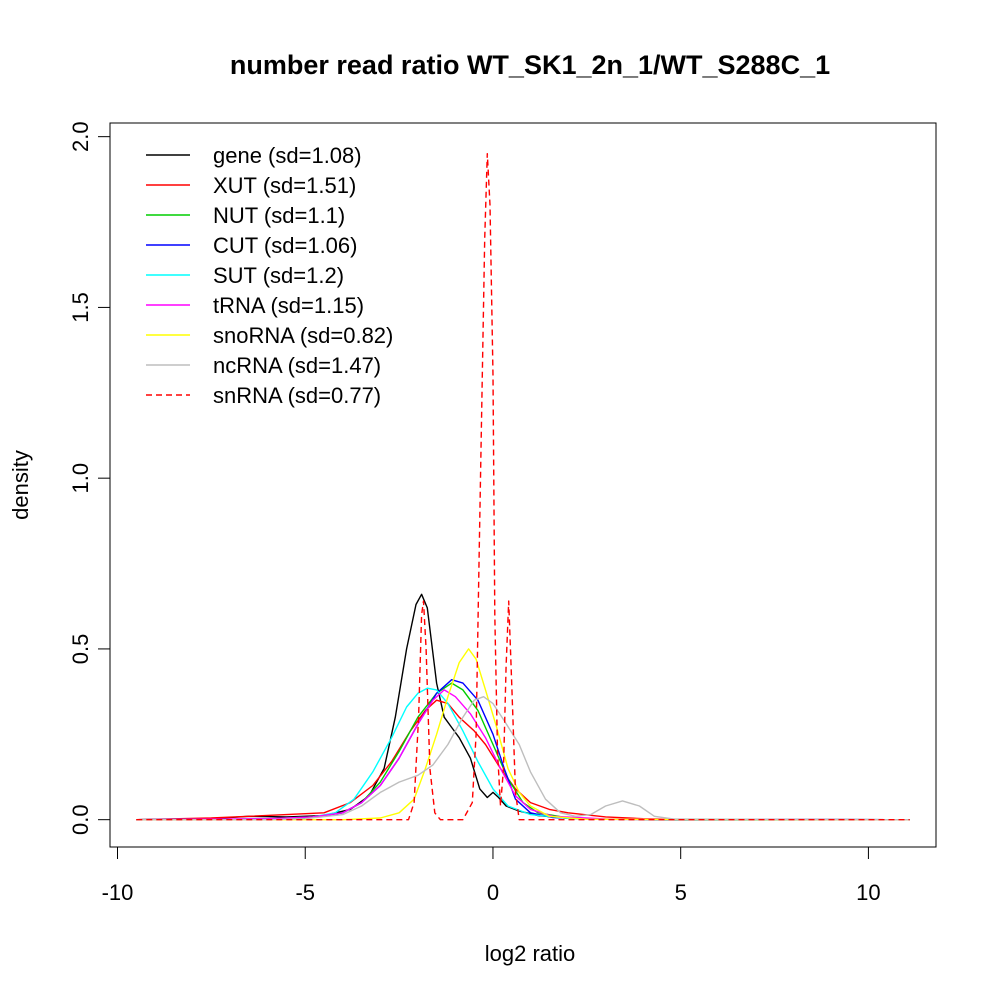 This screenshot has width=1000, height=1000. What do you see at coordinates (20, 485) in the screenshot?
I see `y-axis-label: density` at bounding box center [20, 485].